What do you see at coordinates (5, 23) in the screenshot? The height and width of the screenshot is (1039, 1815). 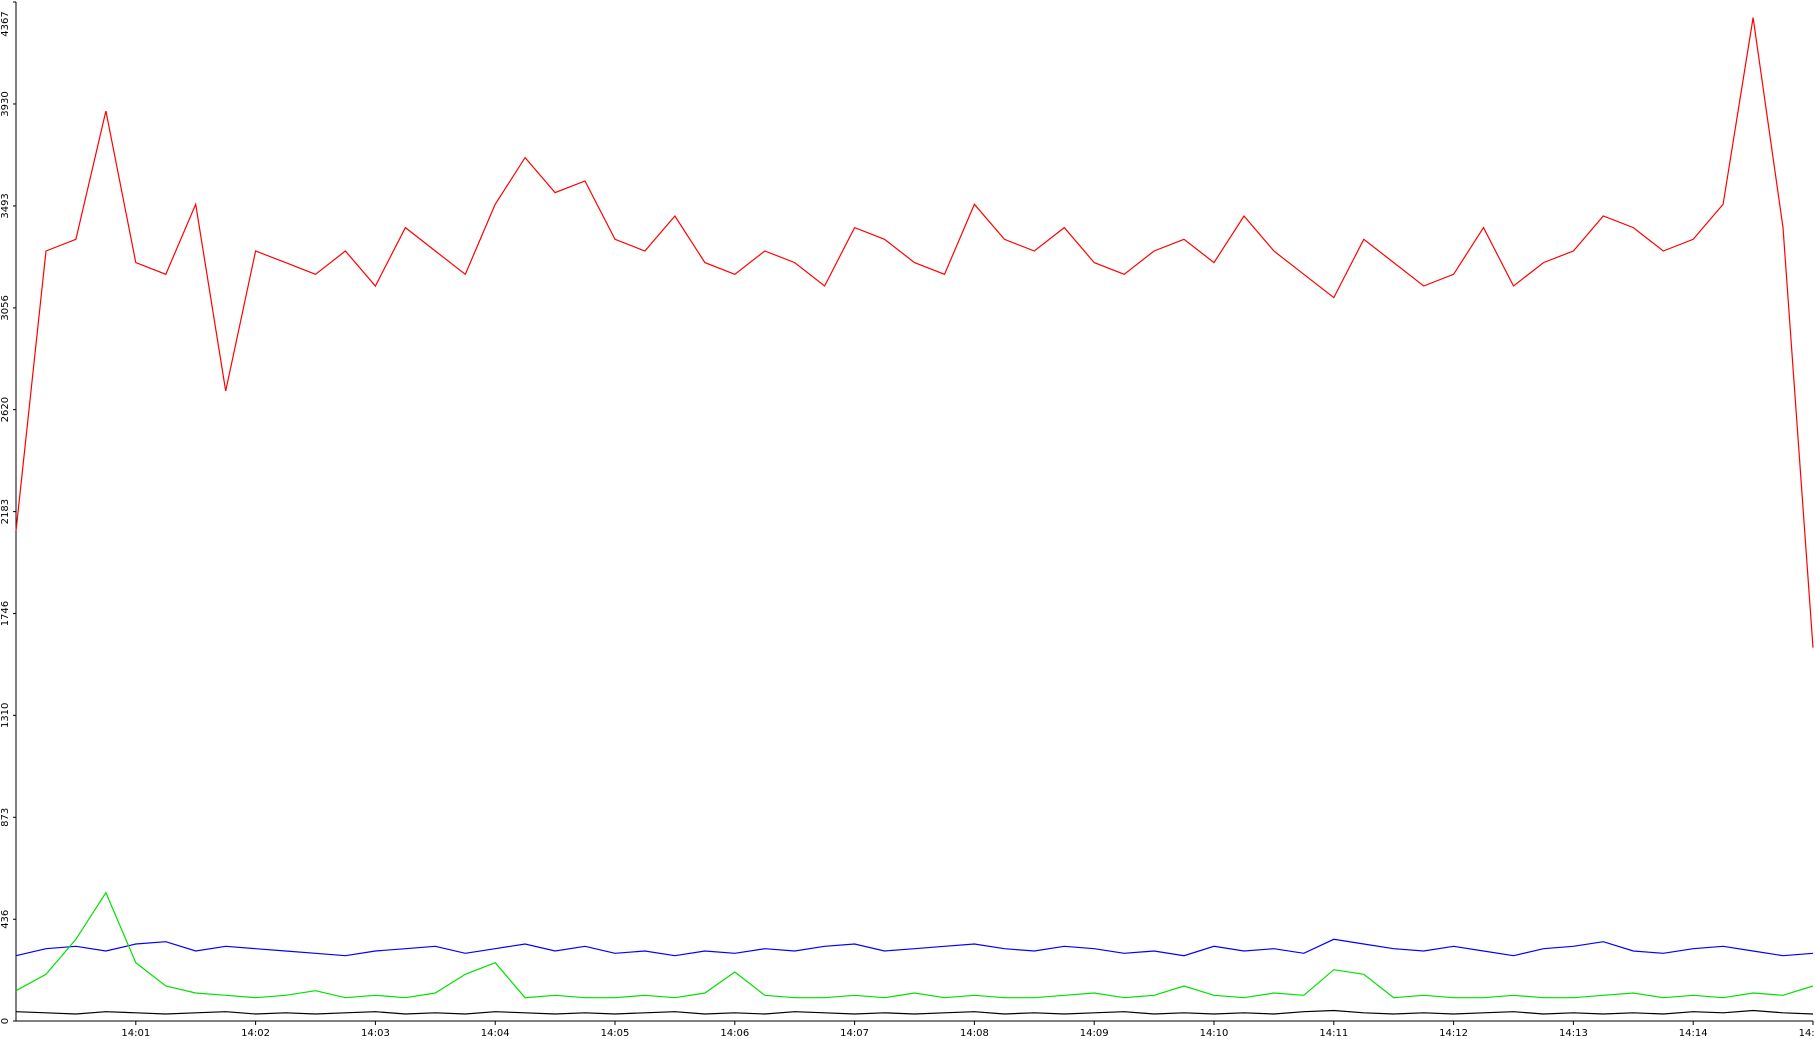 I see `y-tick-label: 4367` at bounding box center [5, 23].